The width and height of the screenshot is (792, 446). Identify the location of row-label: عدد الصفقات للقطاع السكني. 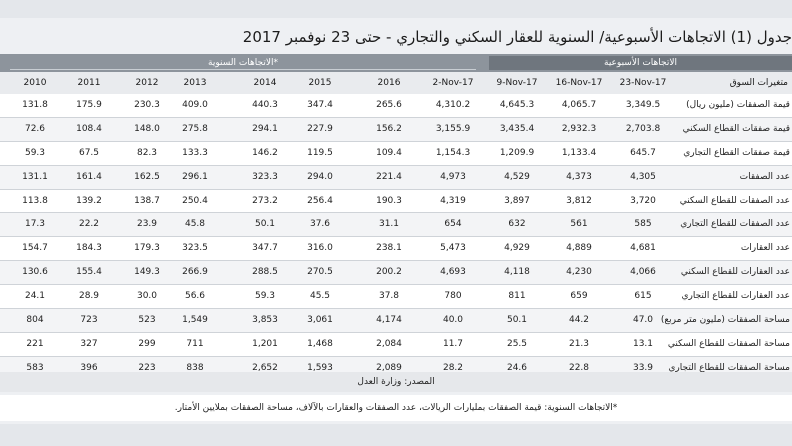
(734, 200).